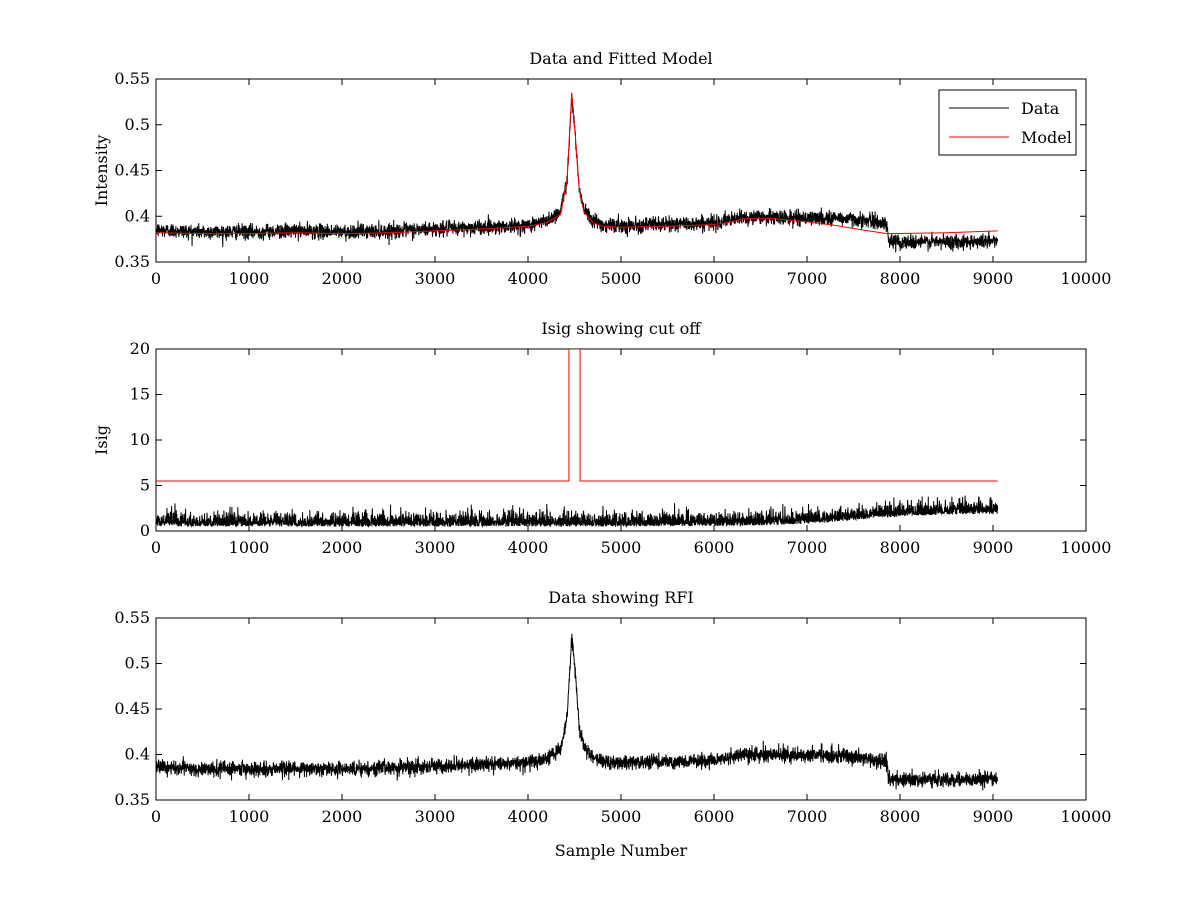 The width and height of the screenshot is (1200, 900). What do you see at coordinates (145, 530) in the screenshot?
I see `y-tick-label: 0` at bounding box center [145, 530].